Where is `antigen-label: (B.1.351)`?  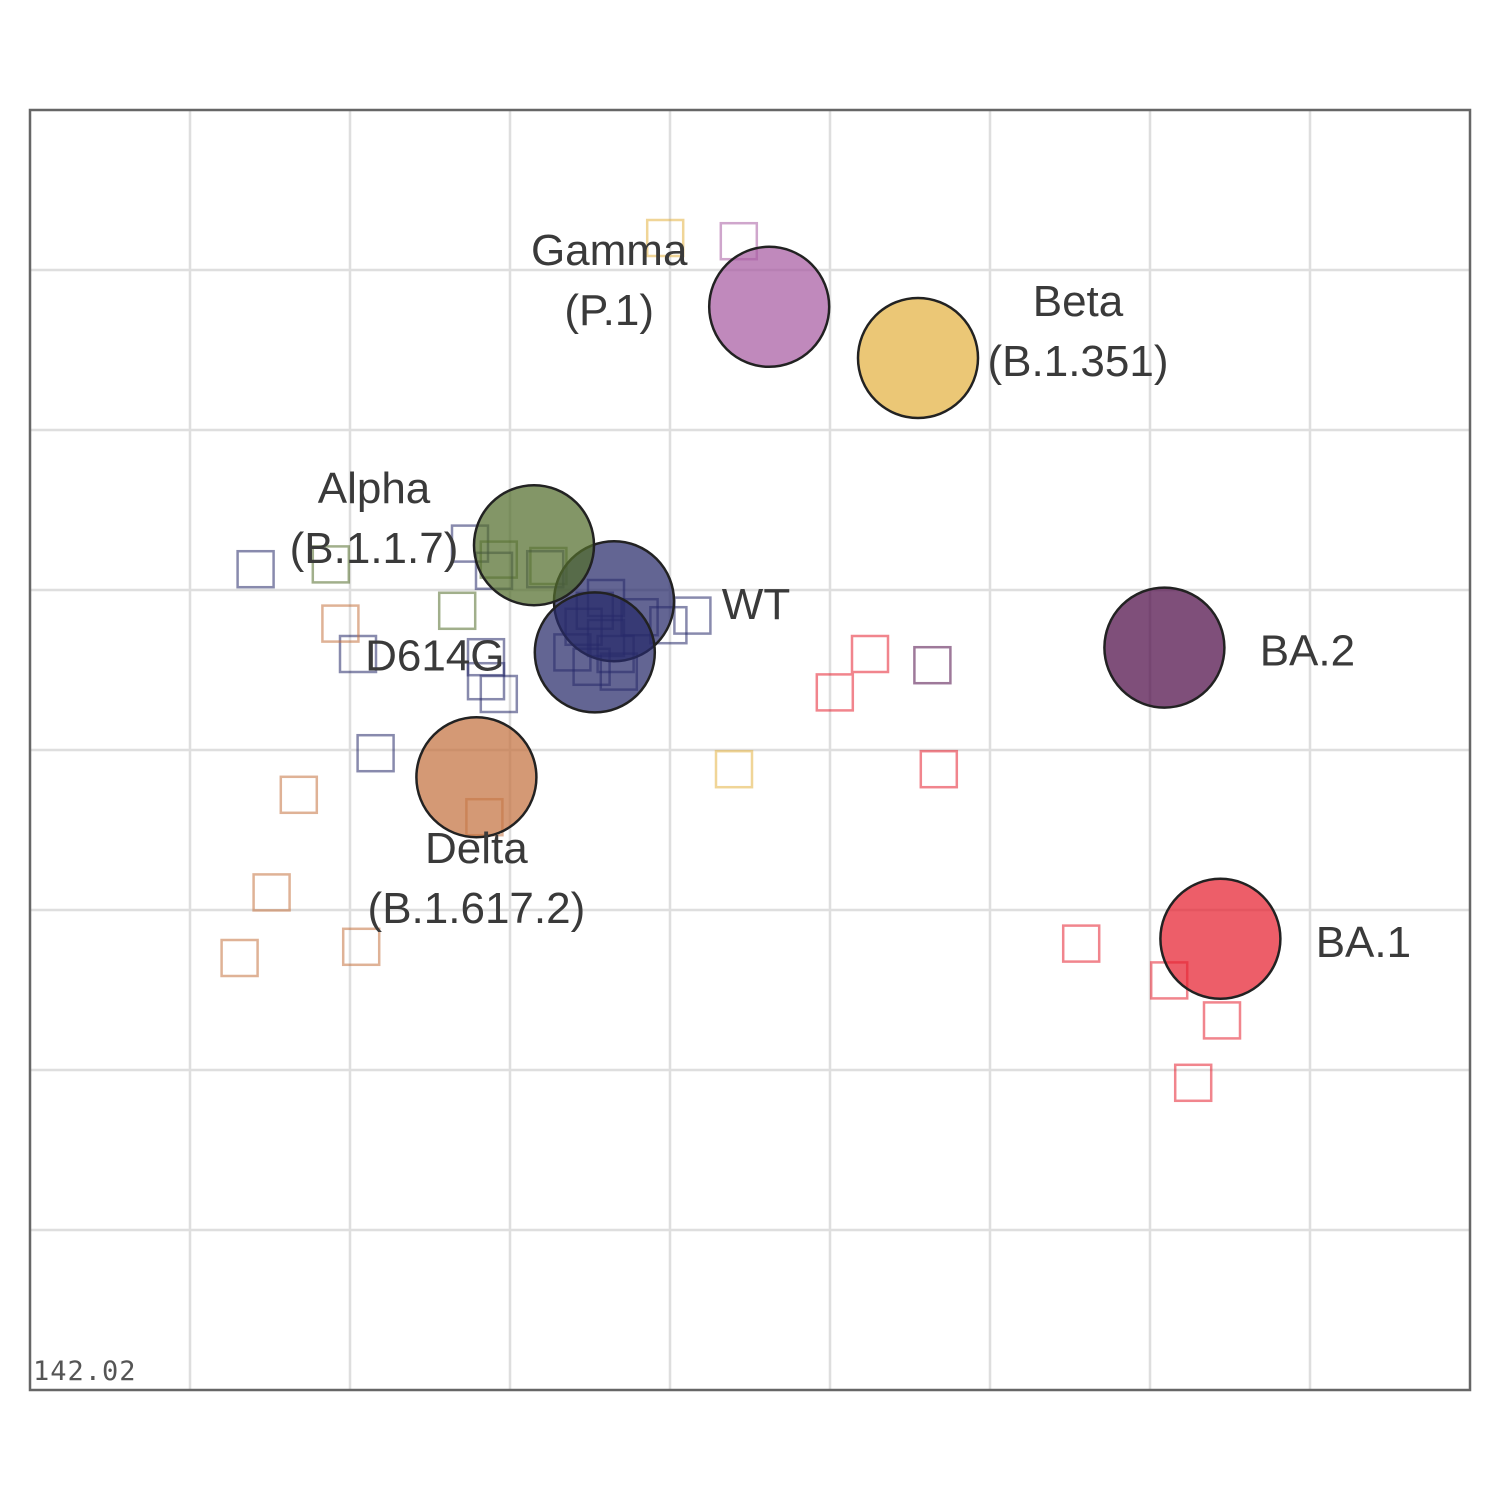 antigen-label: (B.1.351) is located at coordinates (1078, 361).